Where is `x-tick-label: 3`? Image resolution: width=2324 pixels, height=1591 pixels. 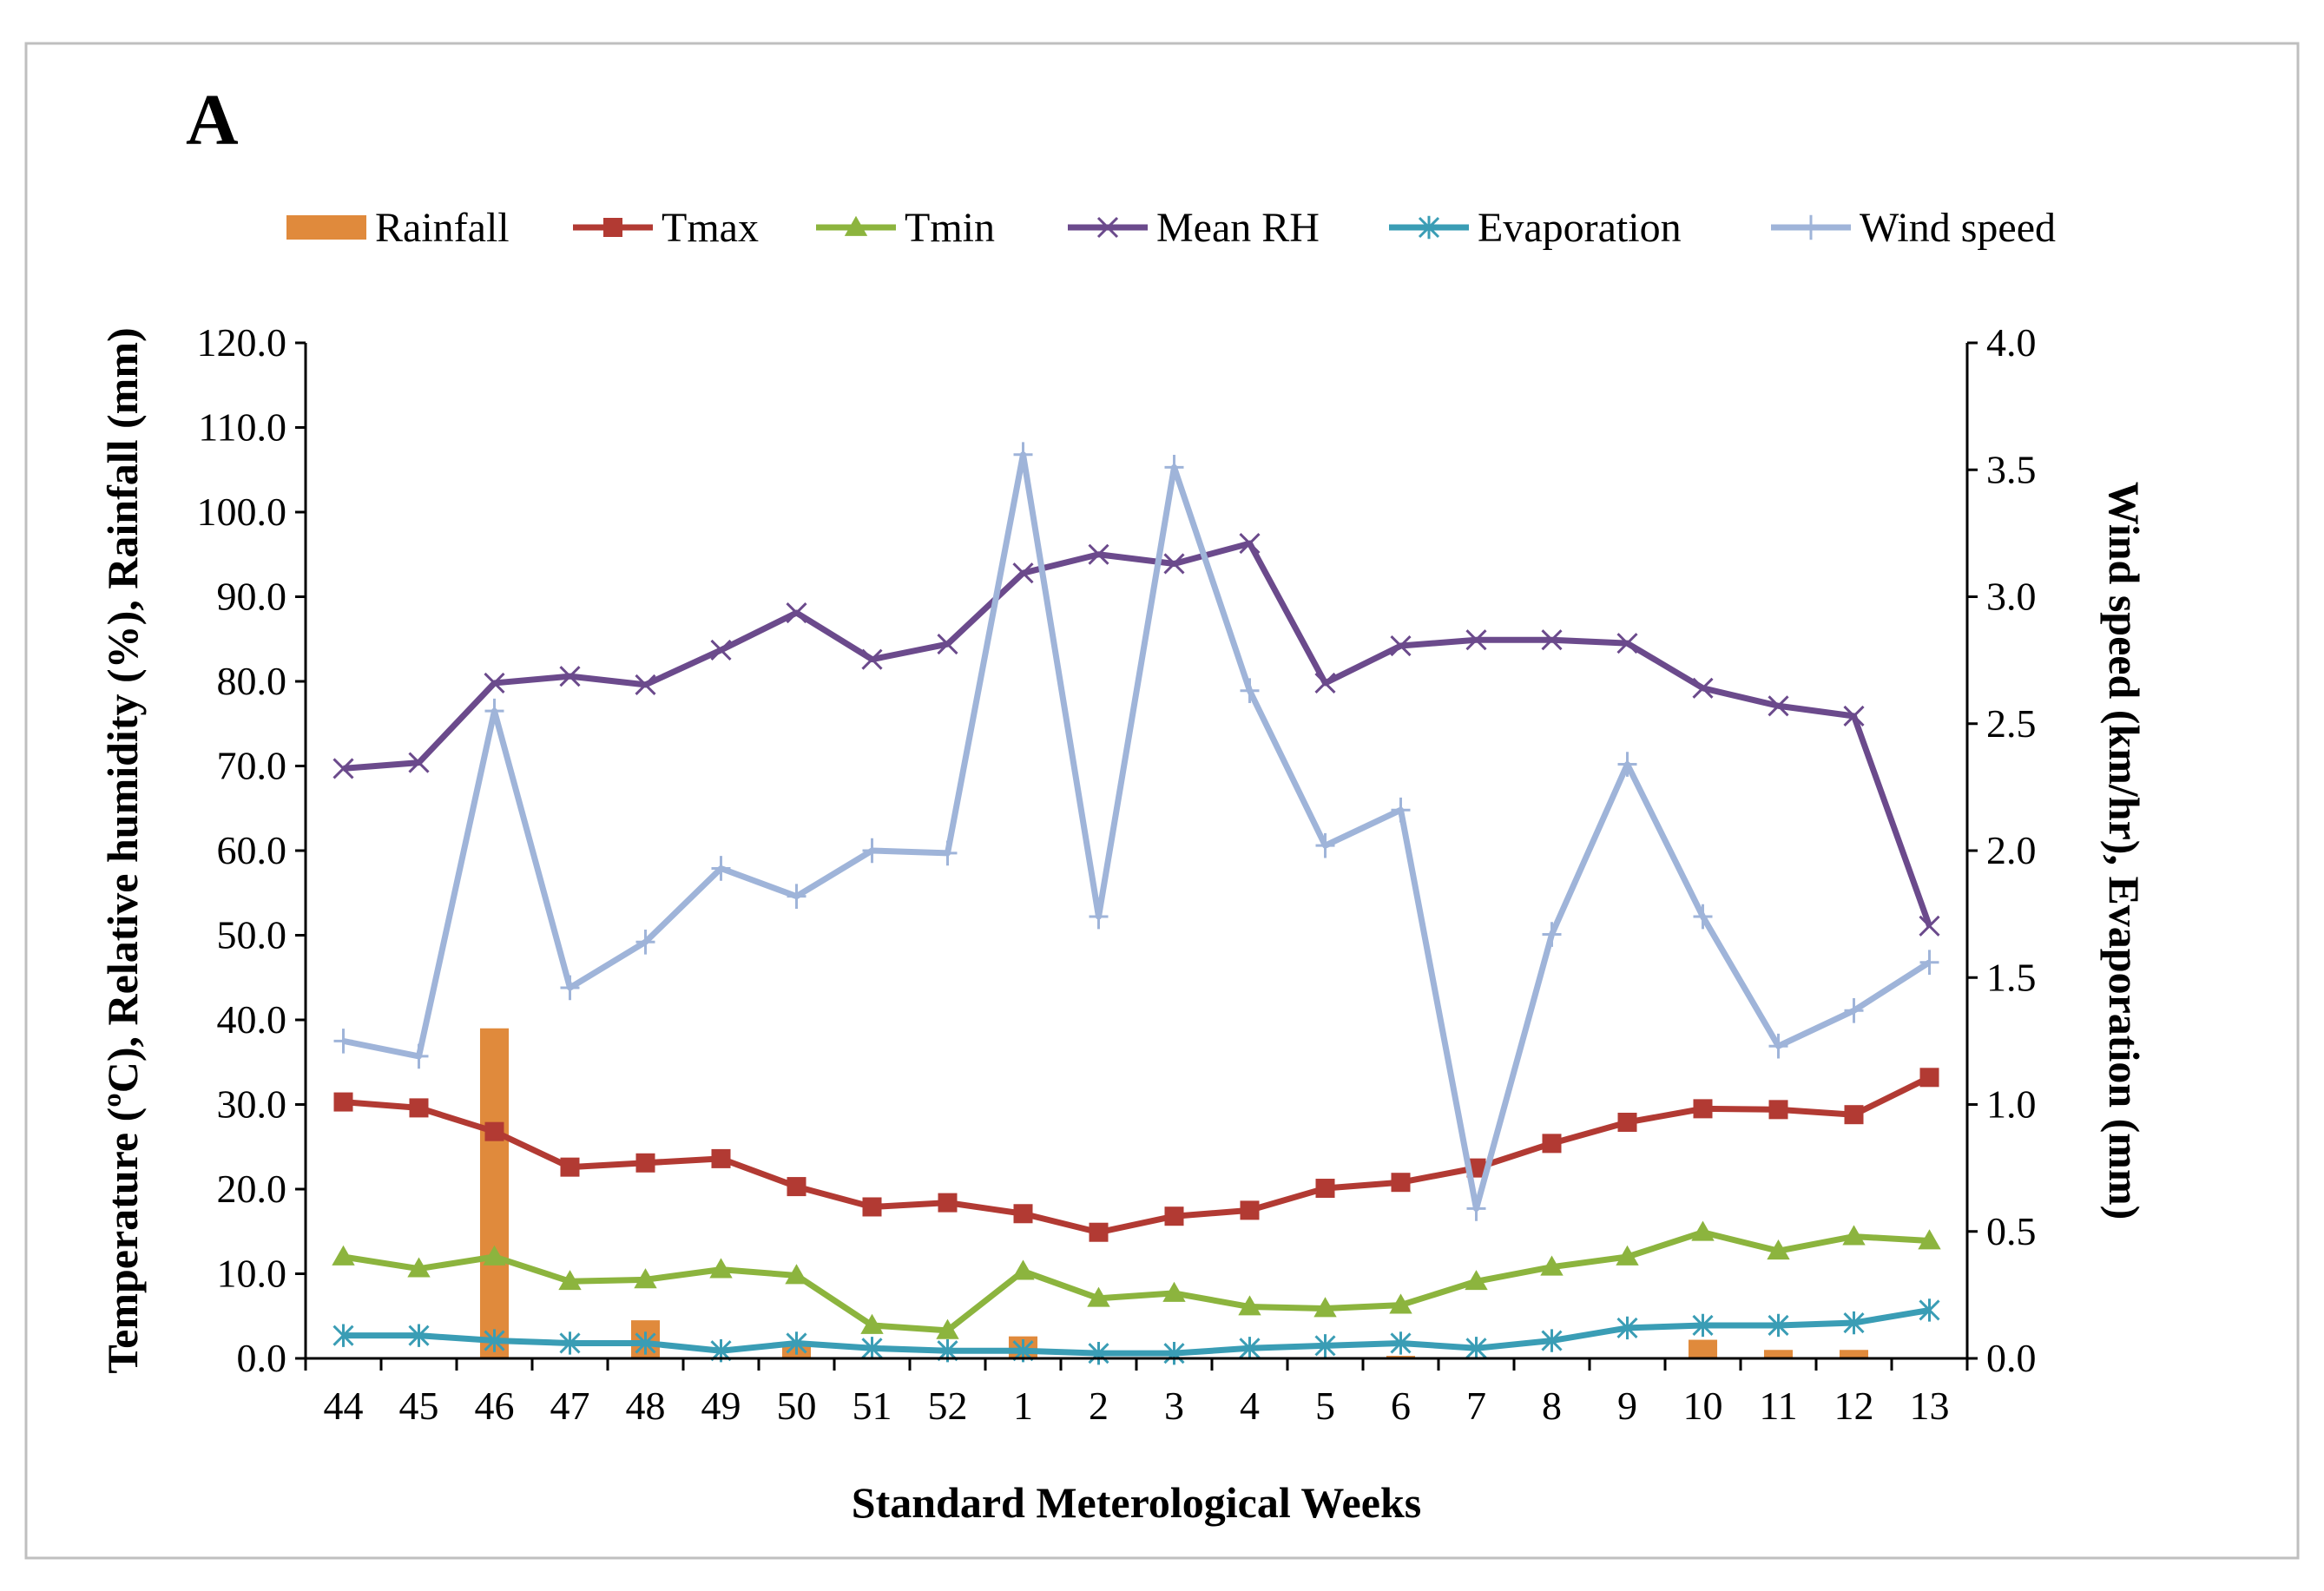
x-tick-label: 3 is located at coordinates (1174, 1406).